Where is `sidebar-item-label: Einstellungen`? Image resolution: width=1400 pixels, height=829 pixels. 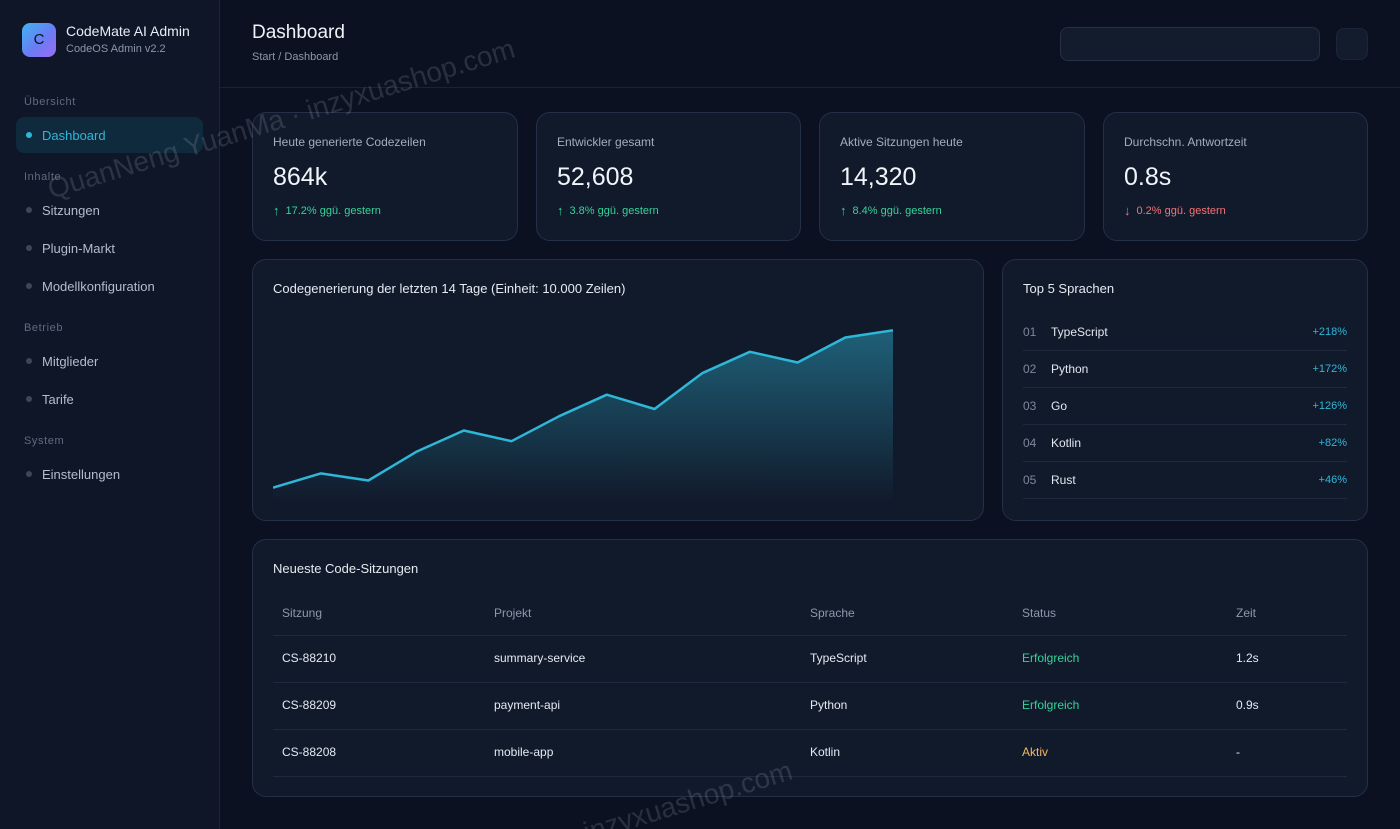 sidebar-item-label: Einstellungen is located at coordinates (81, 474).